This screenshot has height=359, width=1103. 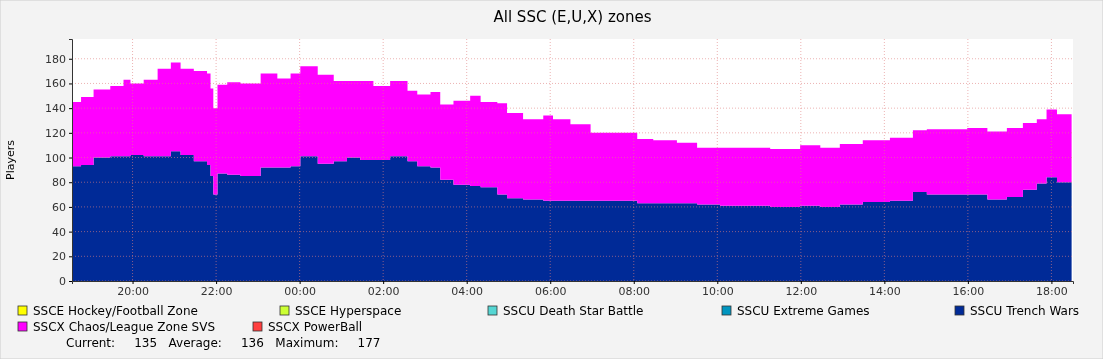 What do you see at coordinates (315, 327) in the screenshot?
I see `legend-label: SSCX PowerBall` at bounding box center [315, 327].